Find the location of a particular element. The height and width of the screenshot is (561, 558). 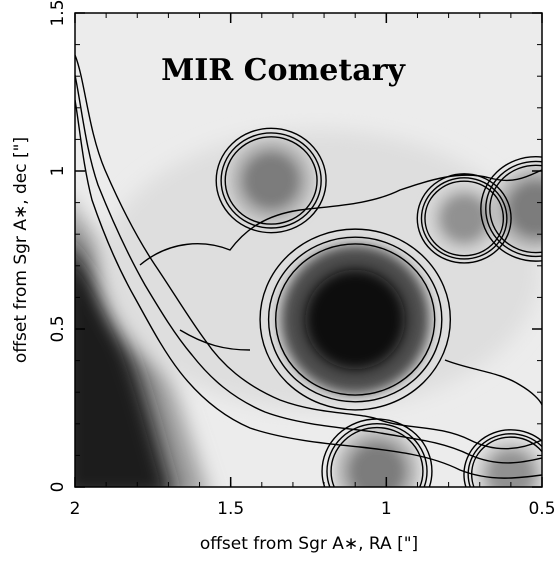

dark-emission-core is located at coordinates (123, 369).